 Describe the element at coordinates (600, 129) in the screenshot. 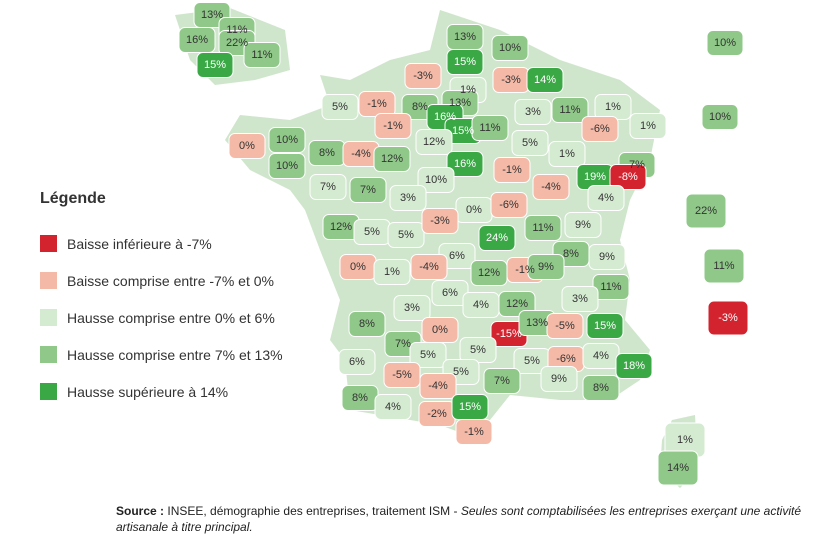

I see `region-label: -6%` at that location.